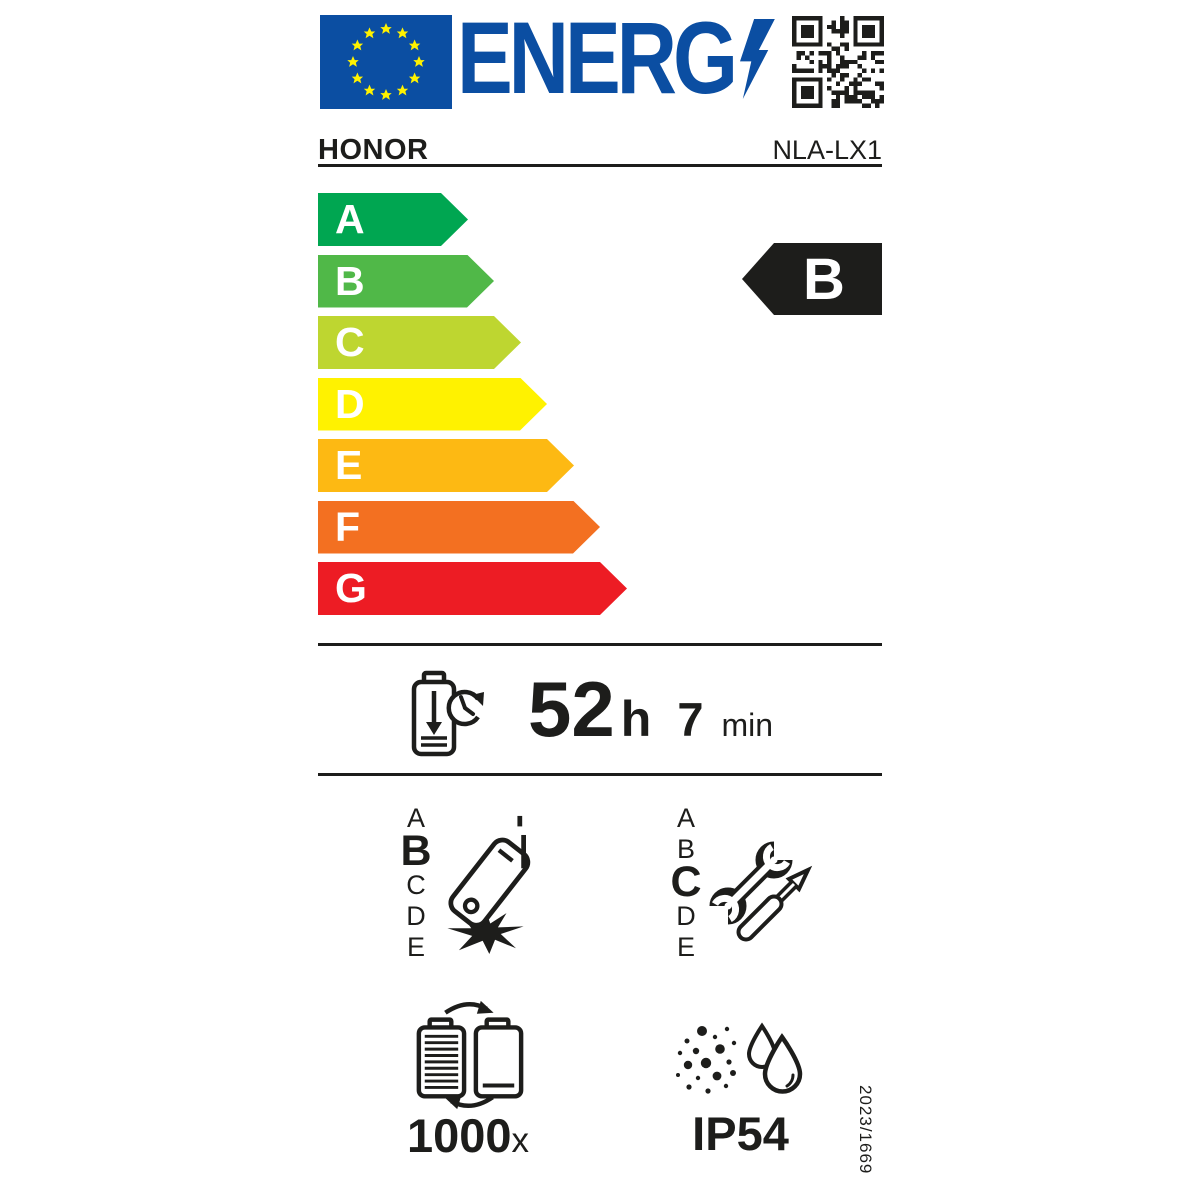 This screenshot has height=1200, width=1200. What do you see at coordinates (432, 404) in the screenshot?
I see `energy-class-d-arrow: D` at bounding box center [432, 404].